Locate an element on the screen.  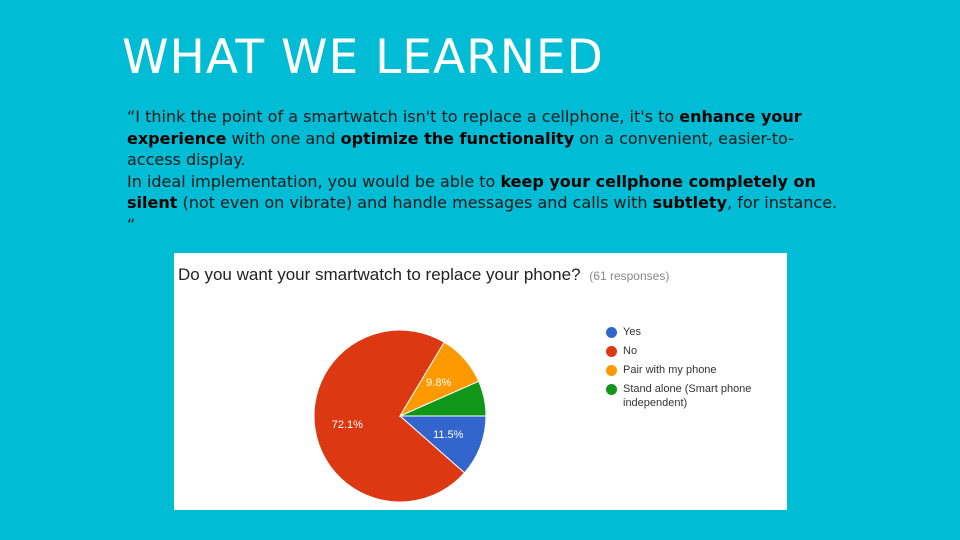
pie-label-yes: 11.5% is located at coordinates (448, 435).